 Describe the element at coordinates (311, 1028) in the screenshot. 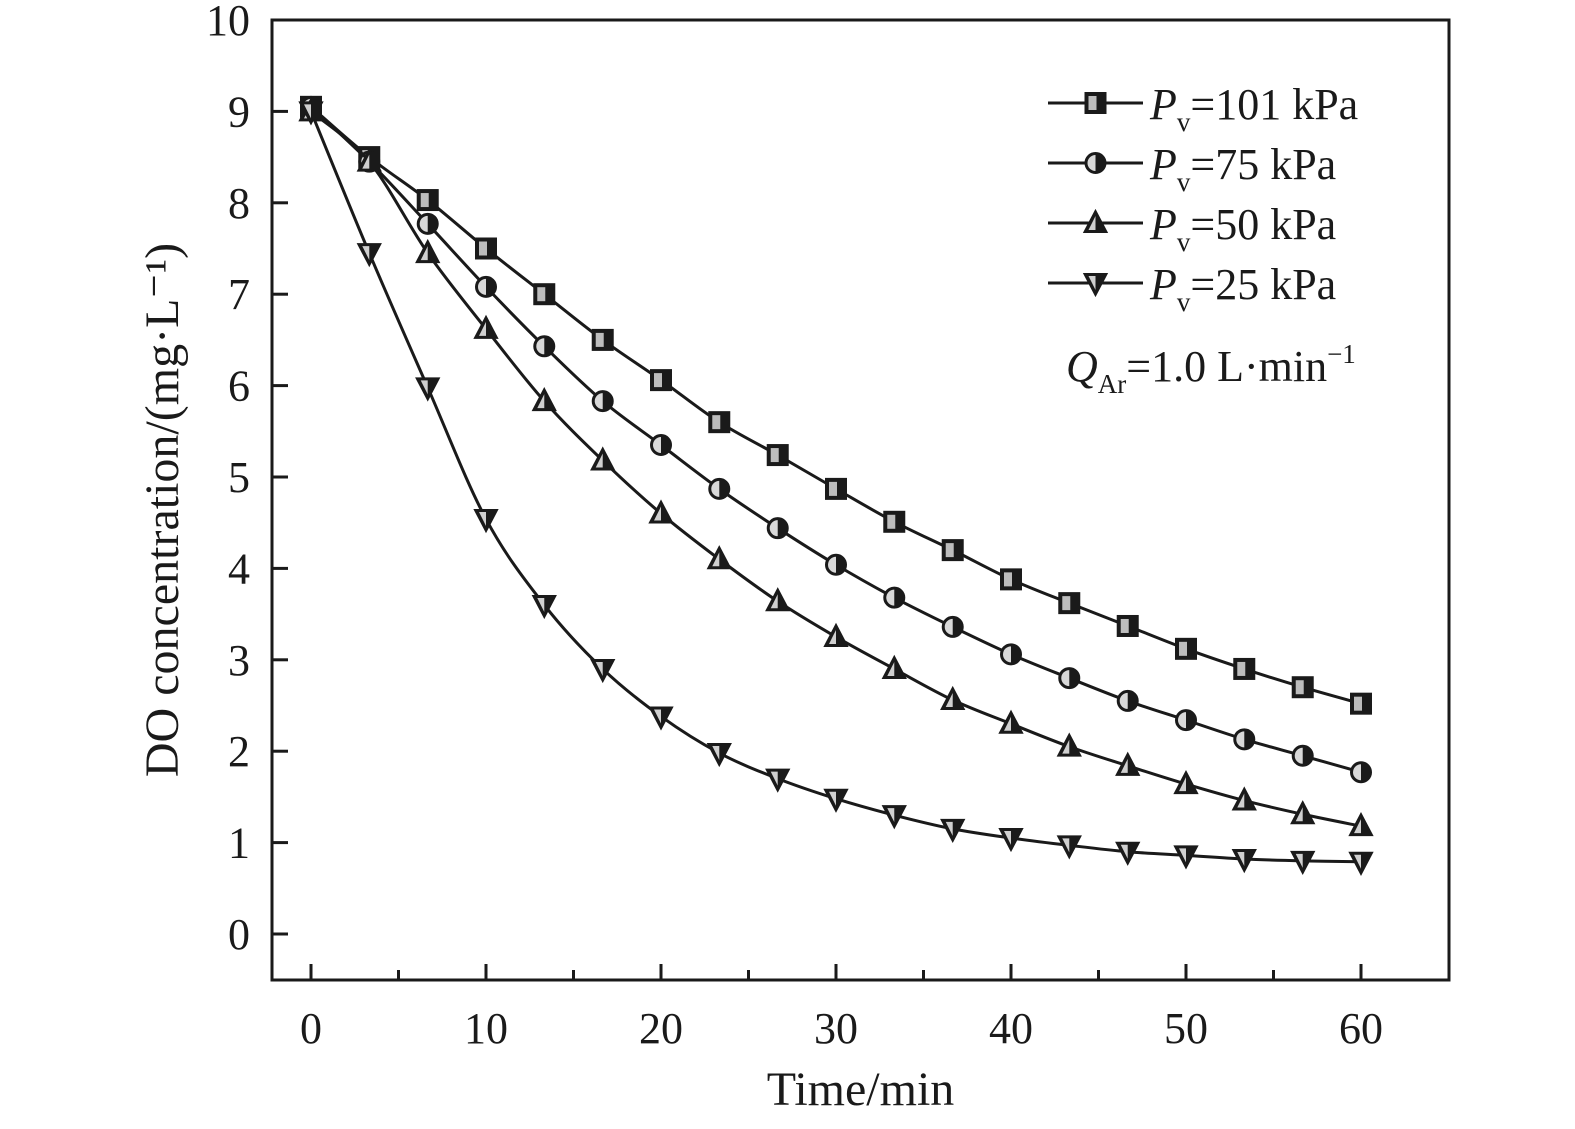

I see `x-tick-label: 0` at that location.